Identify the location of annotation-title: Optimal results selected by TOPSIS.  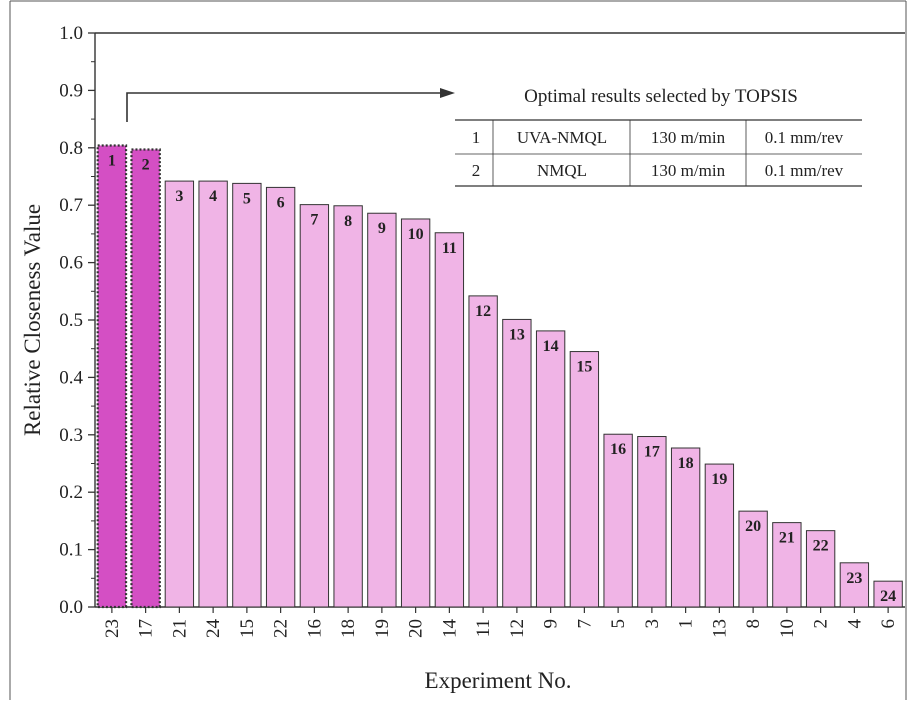
(661, 96).